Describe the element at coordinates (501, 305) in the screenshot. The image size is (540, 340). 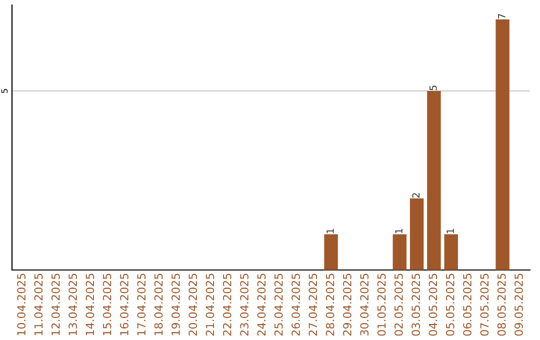
I see `x-tick-label: 08.05.2025` at that location.